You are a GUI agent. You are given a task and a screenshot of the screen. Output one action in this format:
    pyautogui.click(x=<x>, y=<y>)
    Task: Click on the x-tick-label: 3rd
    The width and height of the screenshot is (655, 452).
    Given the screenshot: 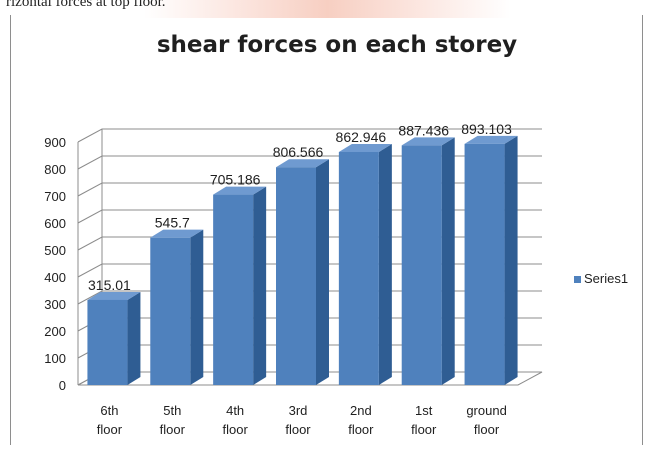 What is the action you would take?
    pyautogui.click(x=298, y=410)
    